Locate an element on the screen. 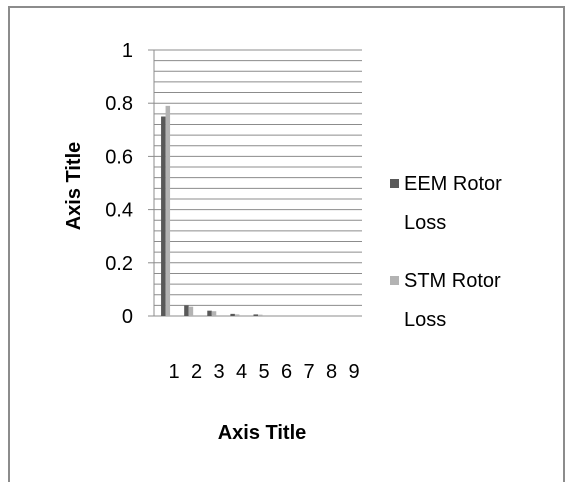 The image size is (575, 489). y-axis-title: Axis Title is located at coordinates (74, 186).